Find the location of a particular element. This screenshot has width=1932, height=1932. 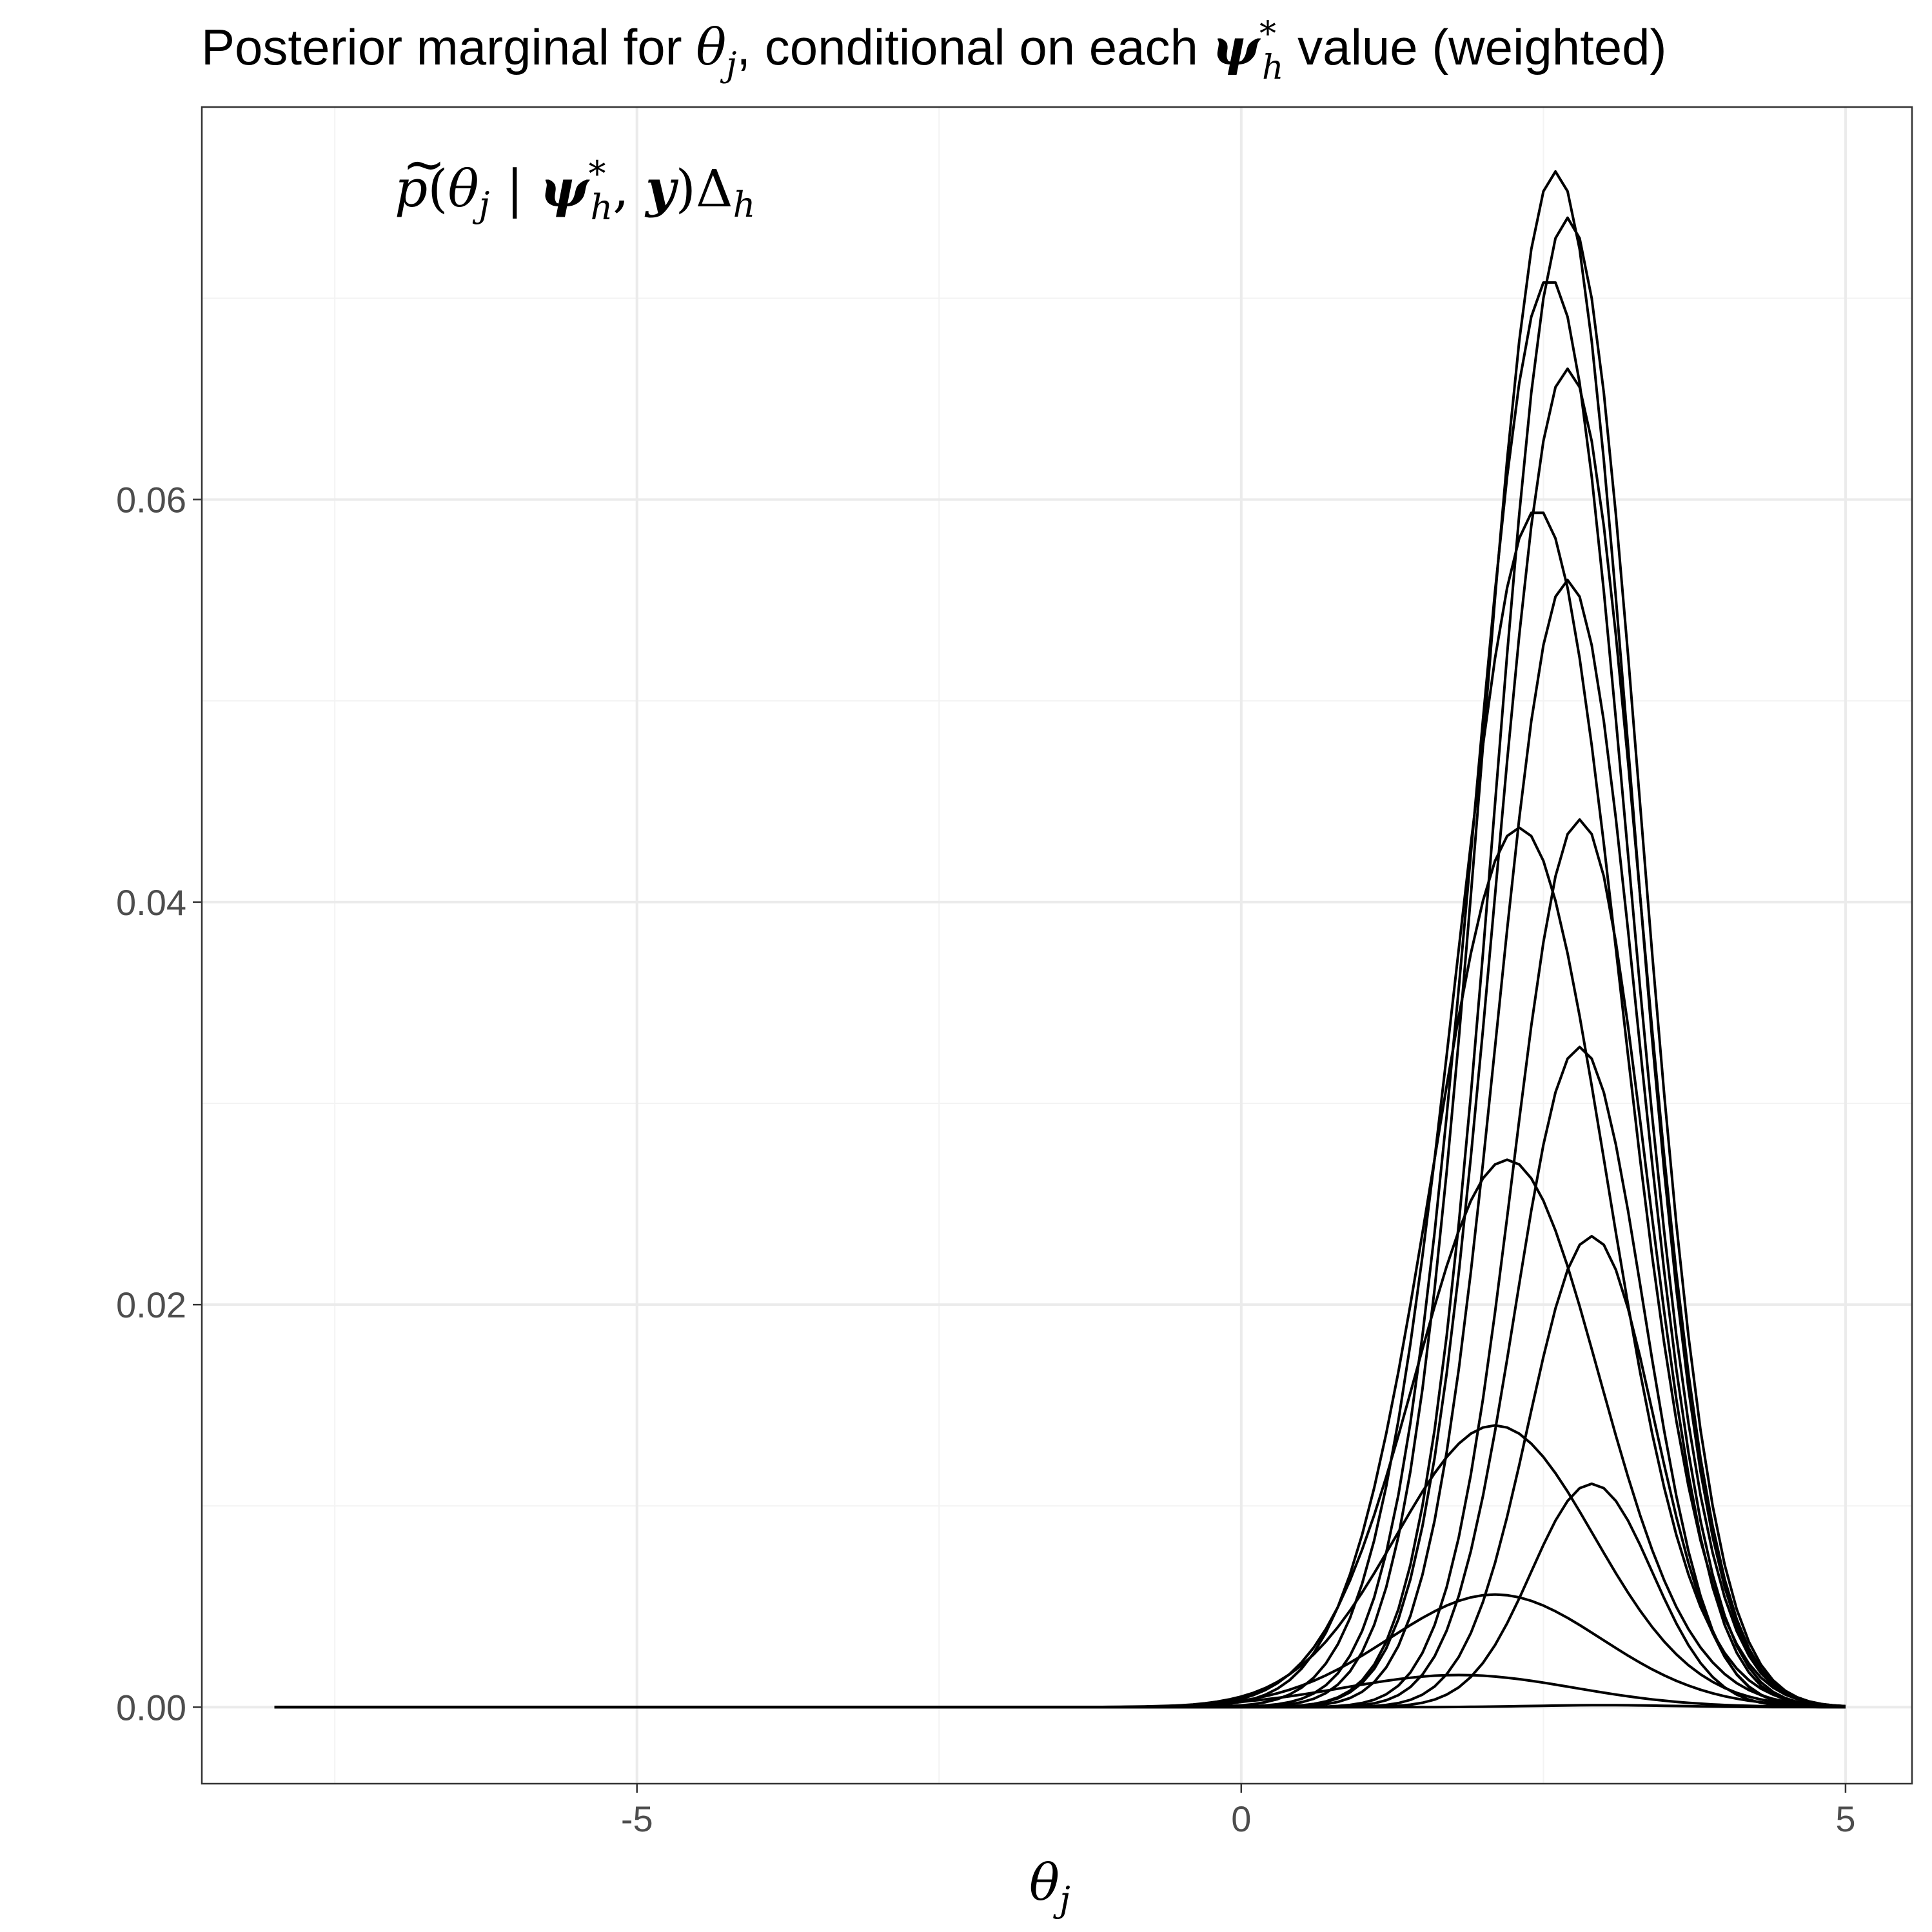

annotation-comma: , is located at coordinates (629, 189).